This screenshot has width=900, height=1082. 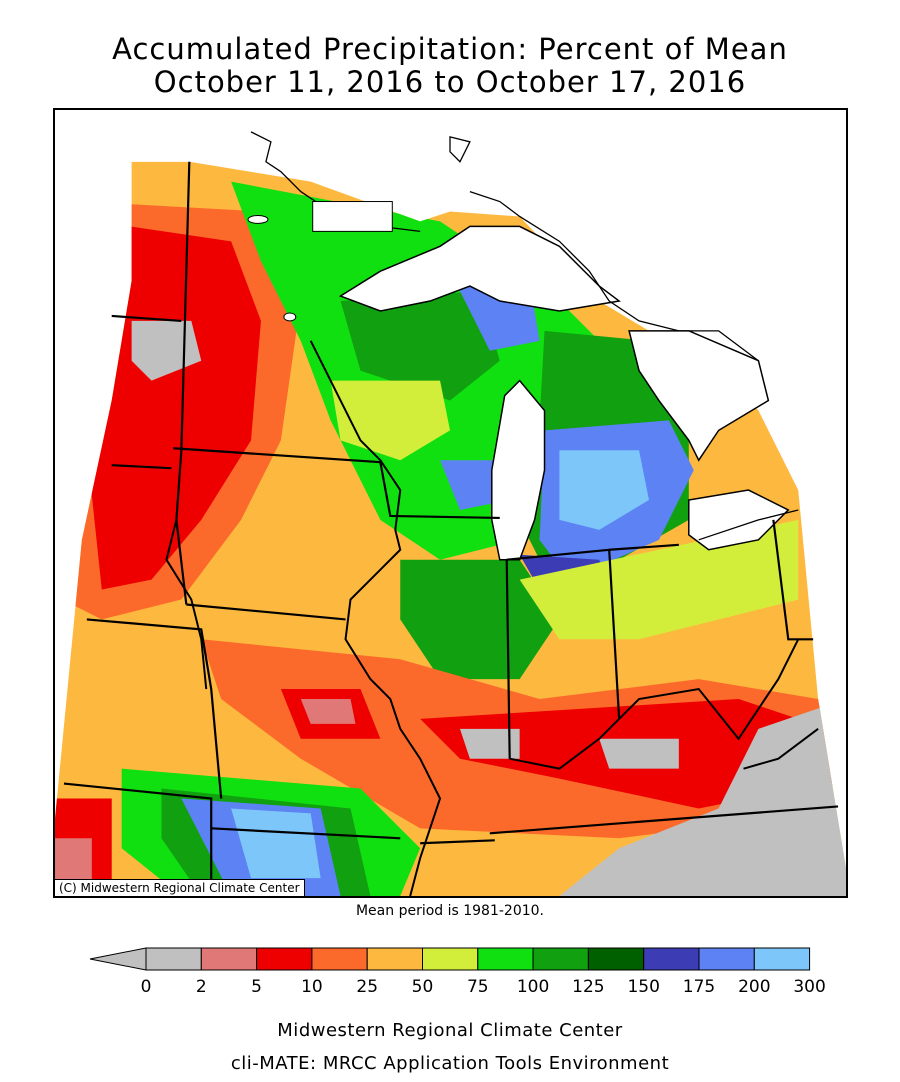 What do you see at coordinates (352, 216) in the screenshot?
I see `lake-of-the-woods-area` at bounding box center [352, 216].